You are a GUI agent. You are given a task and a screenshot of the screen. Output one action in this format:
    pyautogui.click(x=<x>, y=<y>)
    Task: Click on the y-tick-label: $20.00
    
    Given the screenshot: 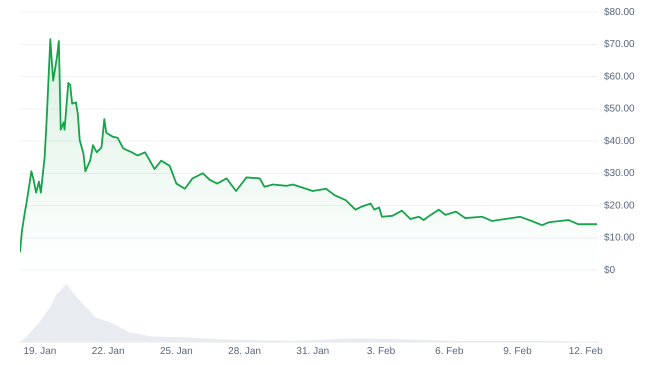 What is the action you would take?
    pyautogui.click(x=620, y=206)
    